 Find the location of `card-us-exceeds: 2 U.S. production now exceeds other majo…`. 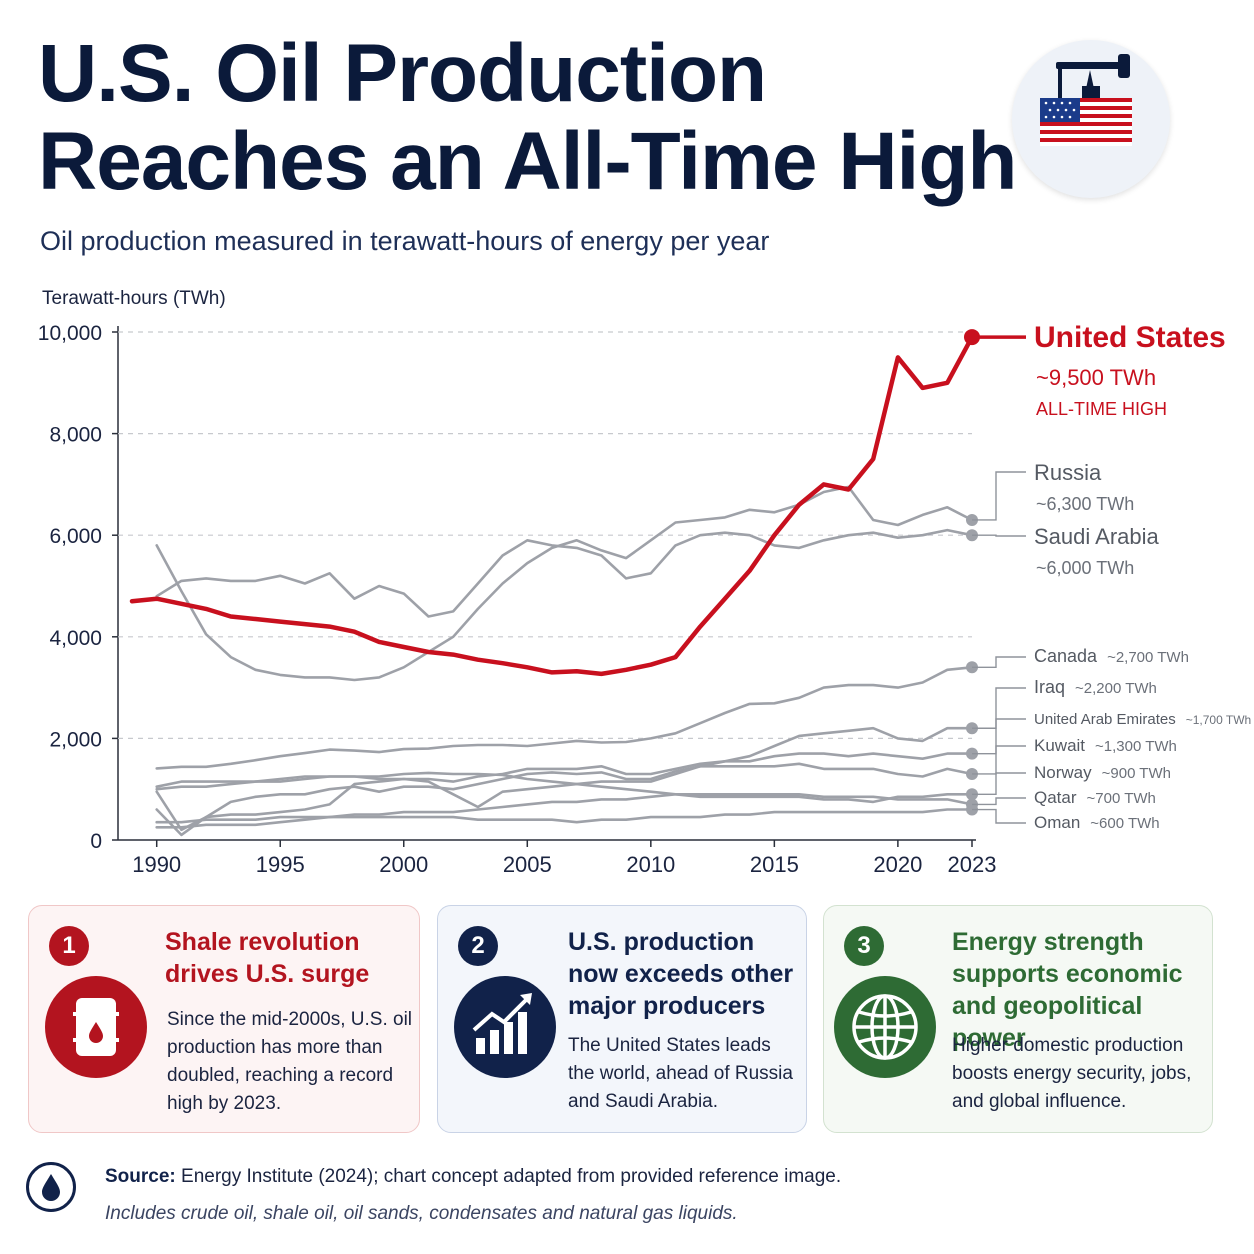

card-us-exceeds: 2 U.S. production now exceeds other majo… is located at coordinates (622, 1019).